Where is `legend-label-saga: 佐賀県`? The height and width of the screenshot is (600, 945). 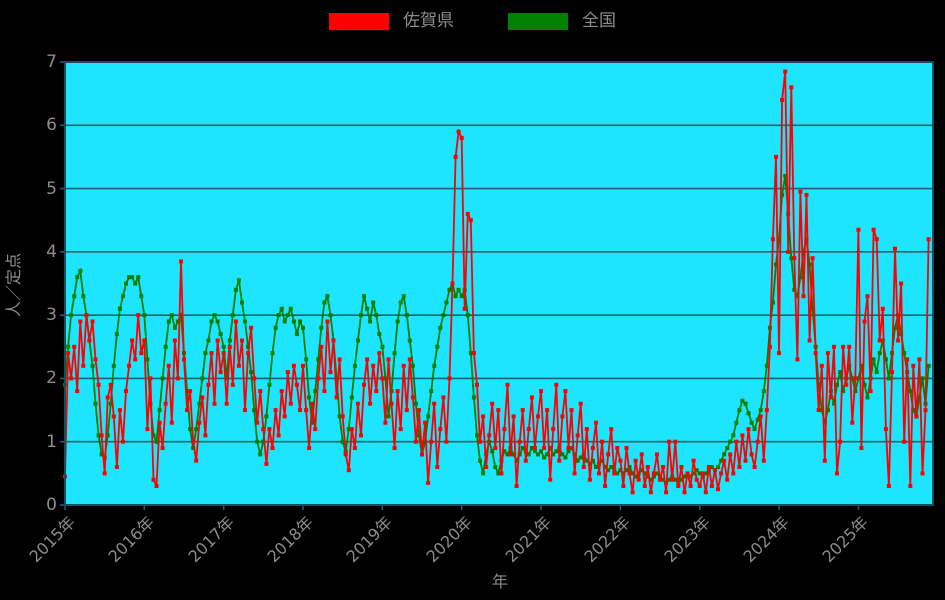 legend-label-saga: 佐賀県 is located at coordinates (428, 20).